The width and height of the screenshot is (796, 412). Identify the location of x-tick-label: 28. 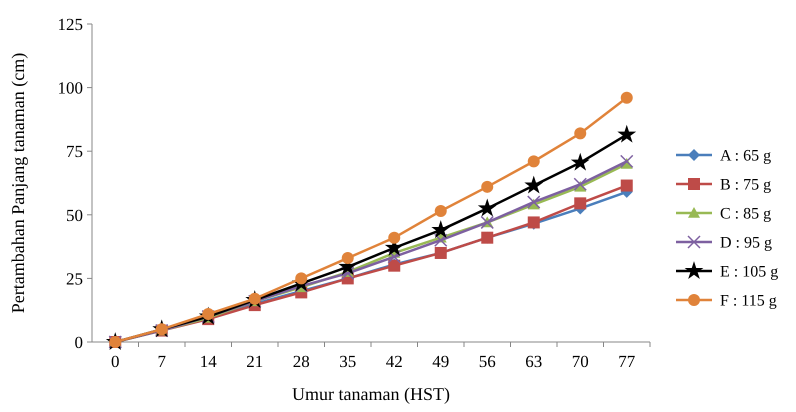
(301, 361).